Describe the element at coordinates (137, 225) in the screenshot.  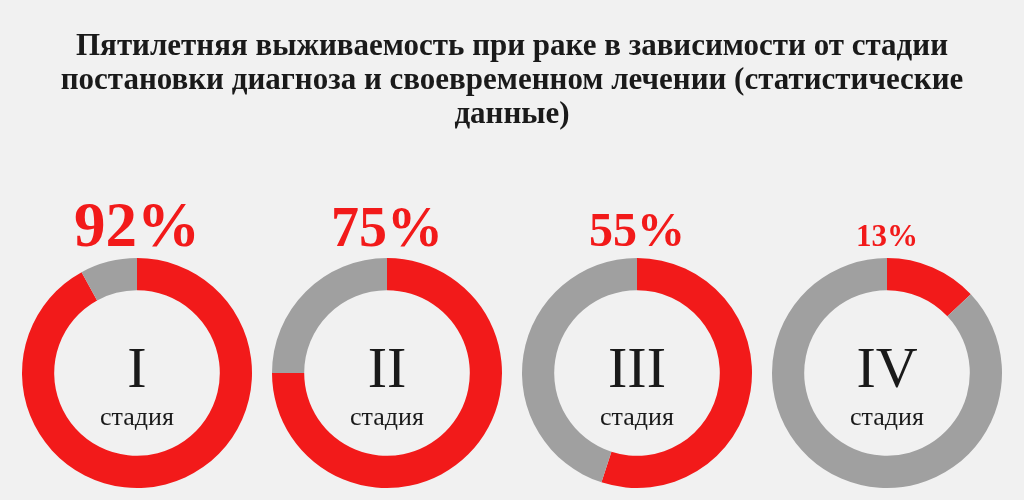
I see `data-label: 92%` at that location.